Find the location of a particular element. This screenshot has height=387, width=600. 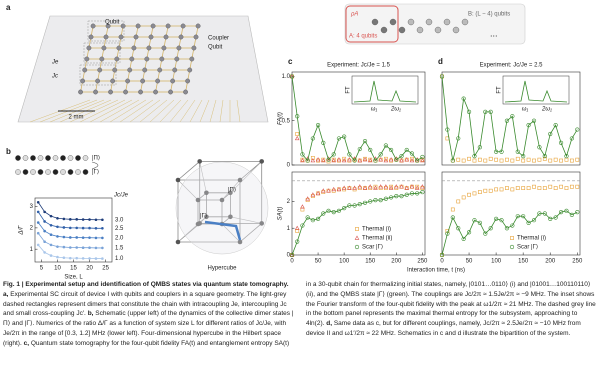

x-tick-label: 15 is located at coordinates (73, 269).